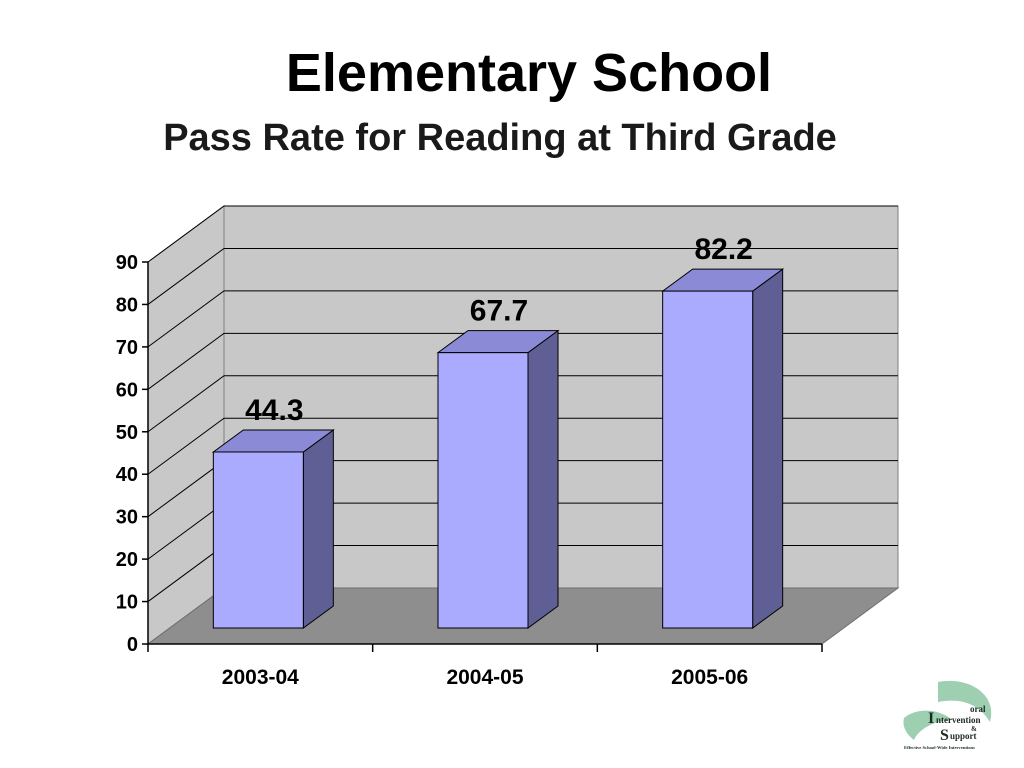 Image resolution: width=1024 pixels, height=768 pixels. I want to click on data-label: 82.2, so click(723, 249).